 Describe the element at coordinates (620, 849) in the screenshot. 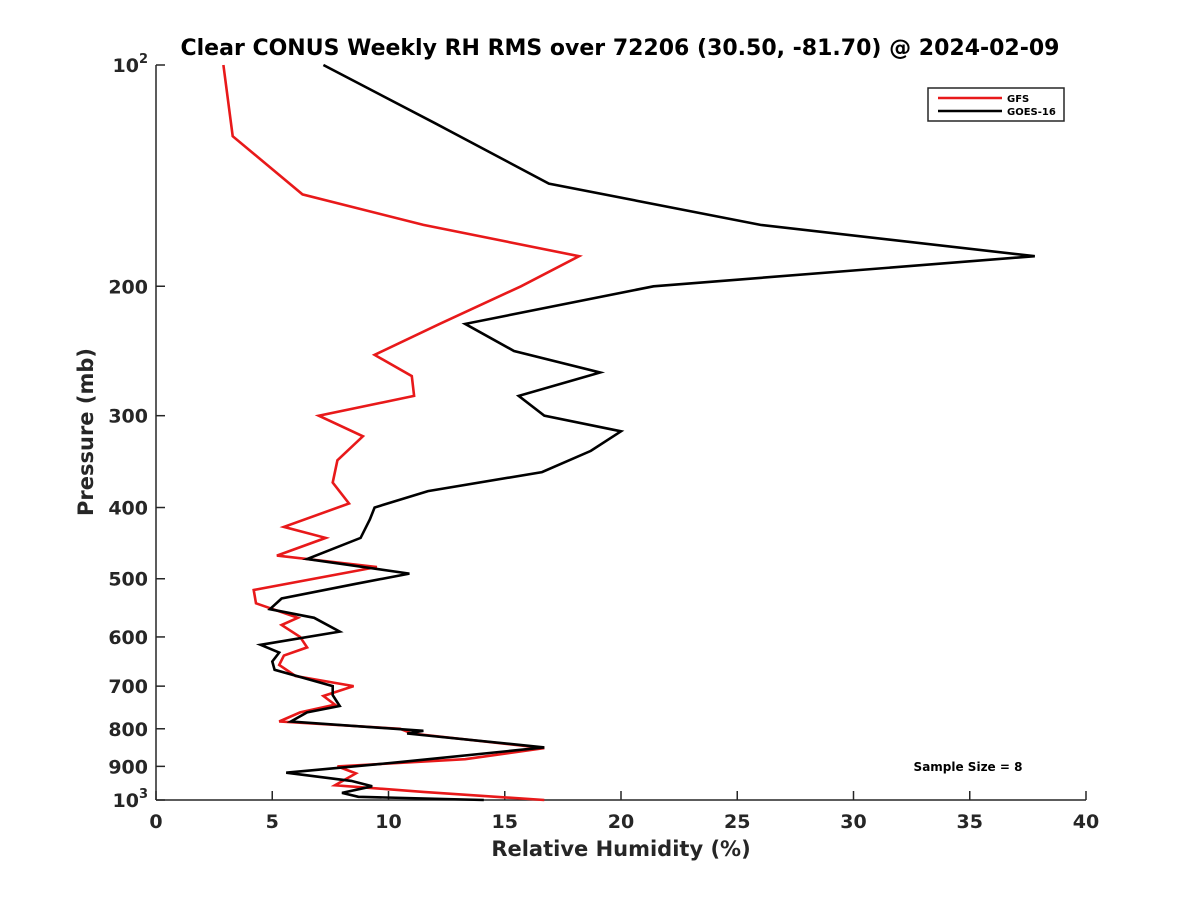

I see `x-axis-title: Relative Humidity (%)` at that location.